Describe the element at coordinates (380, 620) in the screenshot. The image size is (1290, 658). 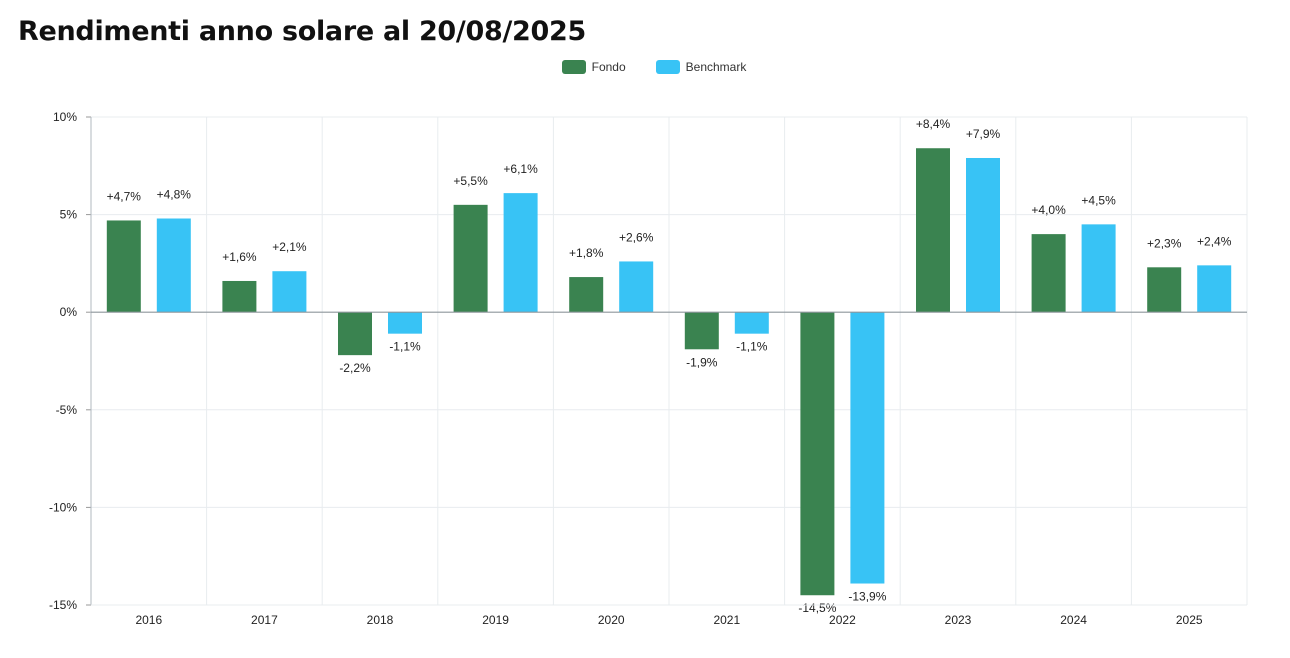
I see `x-tick-label: 2018` at that location.